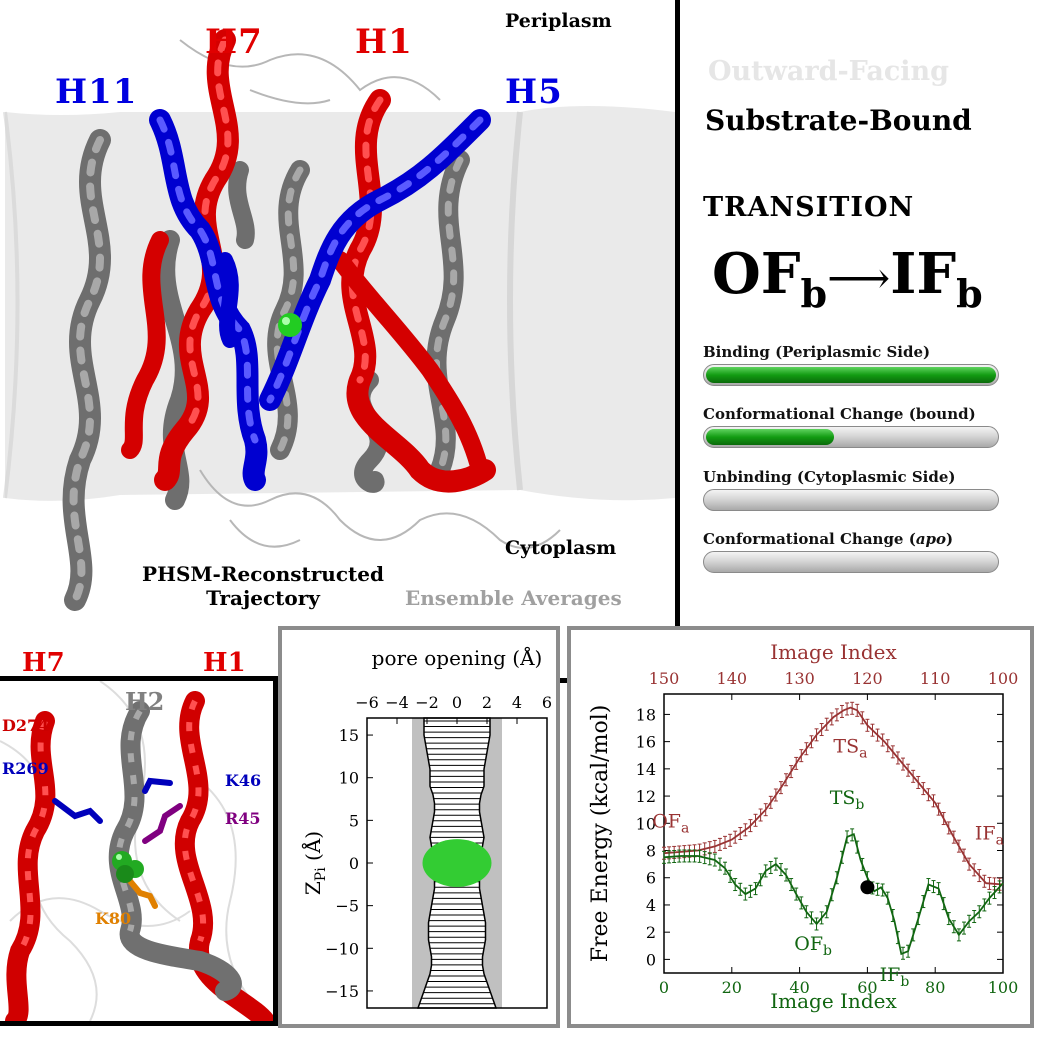 This screenshot has height=1043, width=1039. I want to click on fe-ytick-label: 10, so click(646, 823).